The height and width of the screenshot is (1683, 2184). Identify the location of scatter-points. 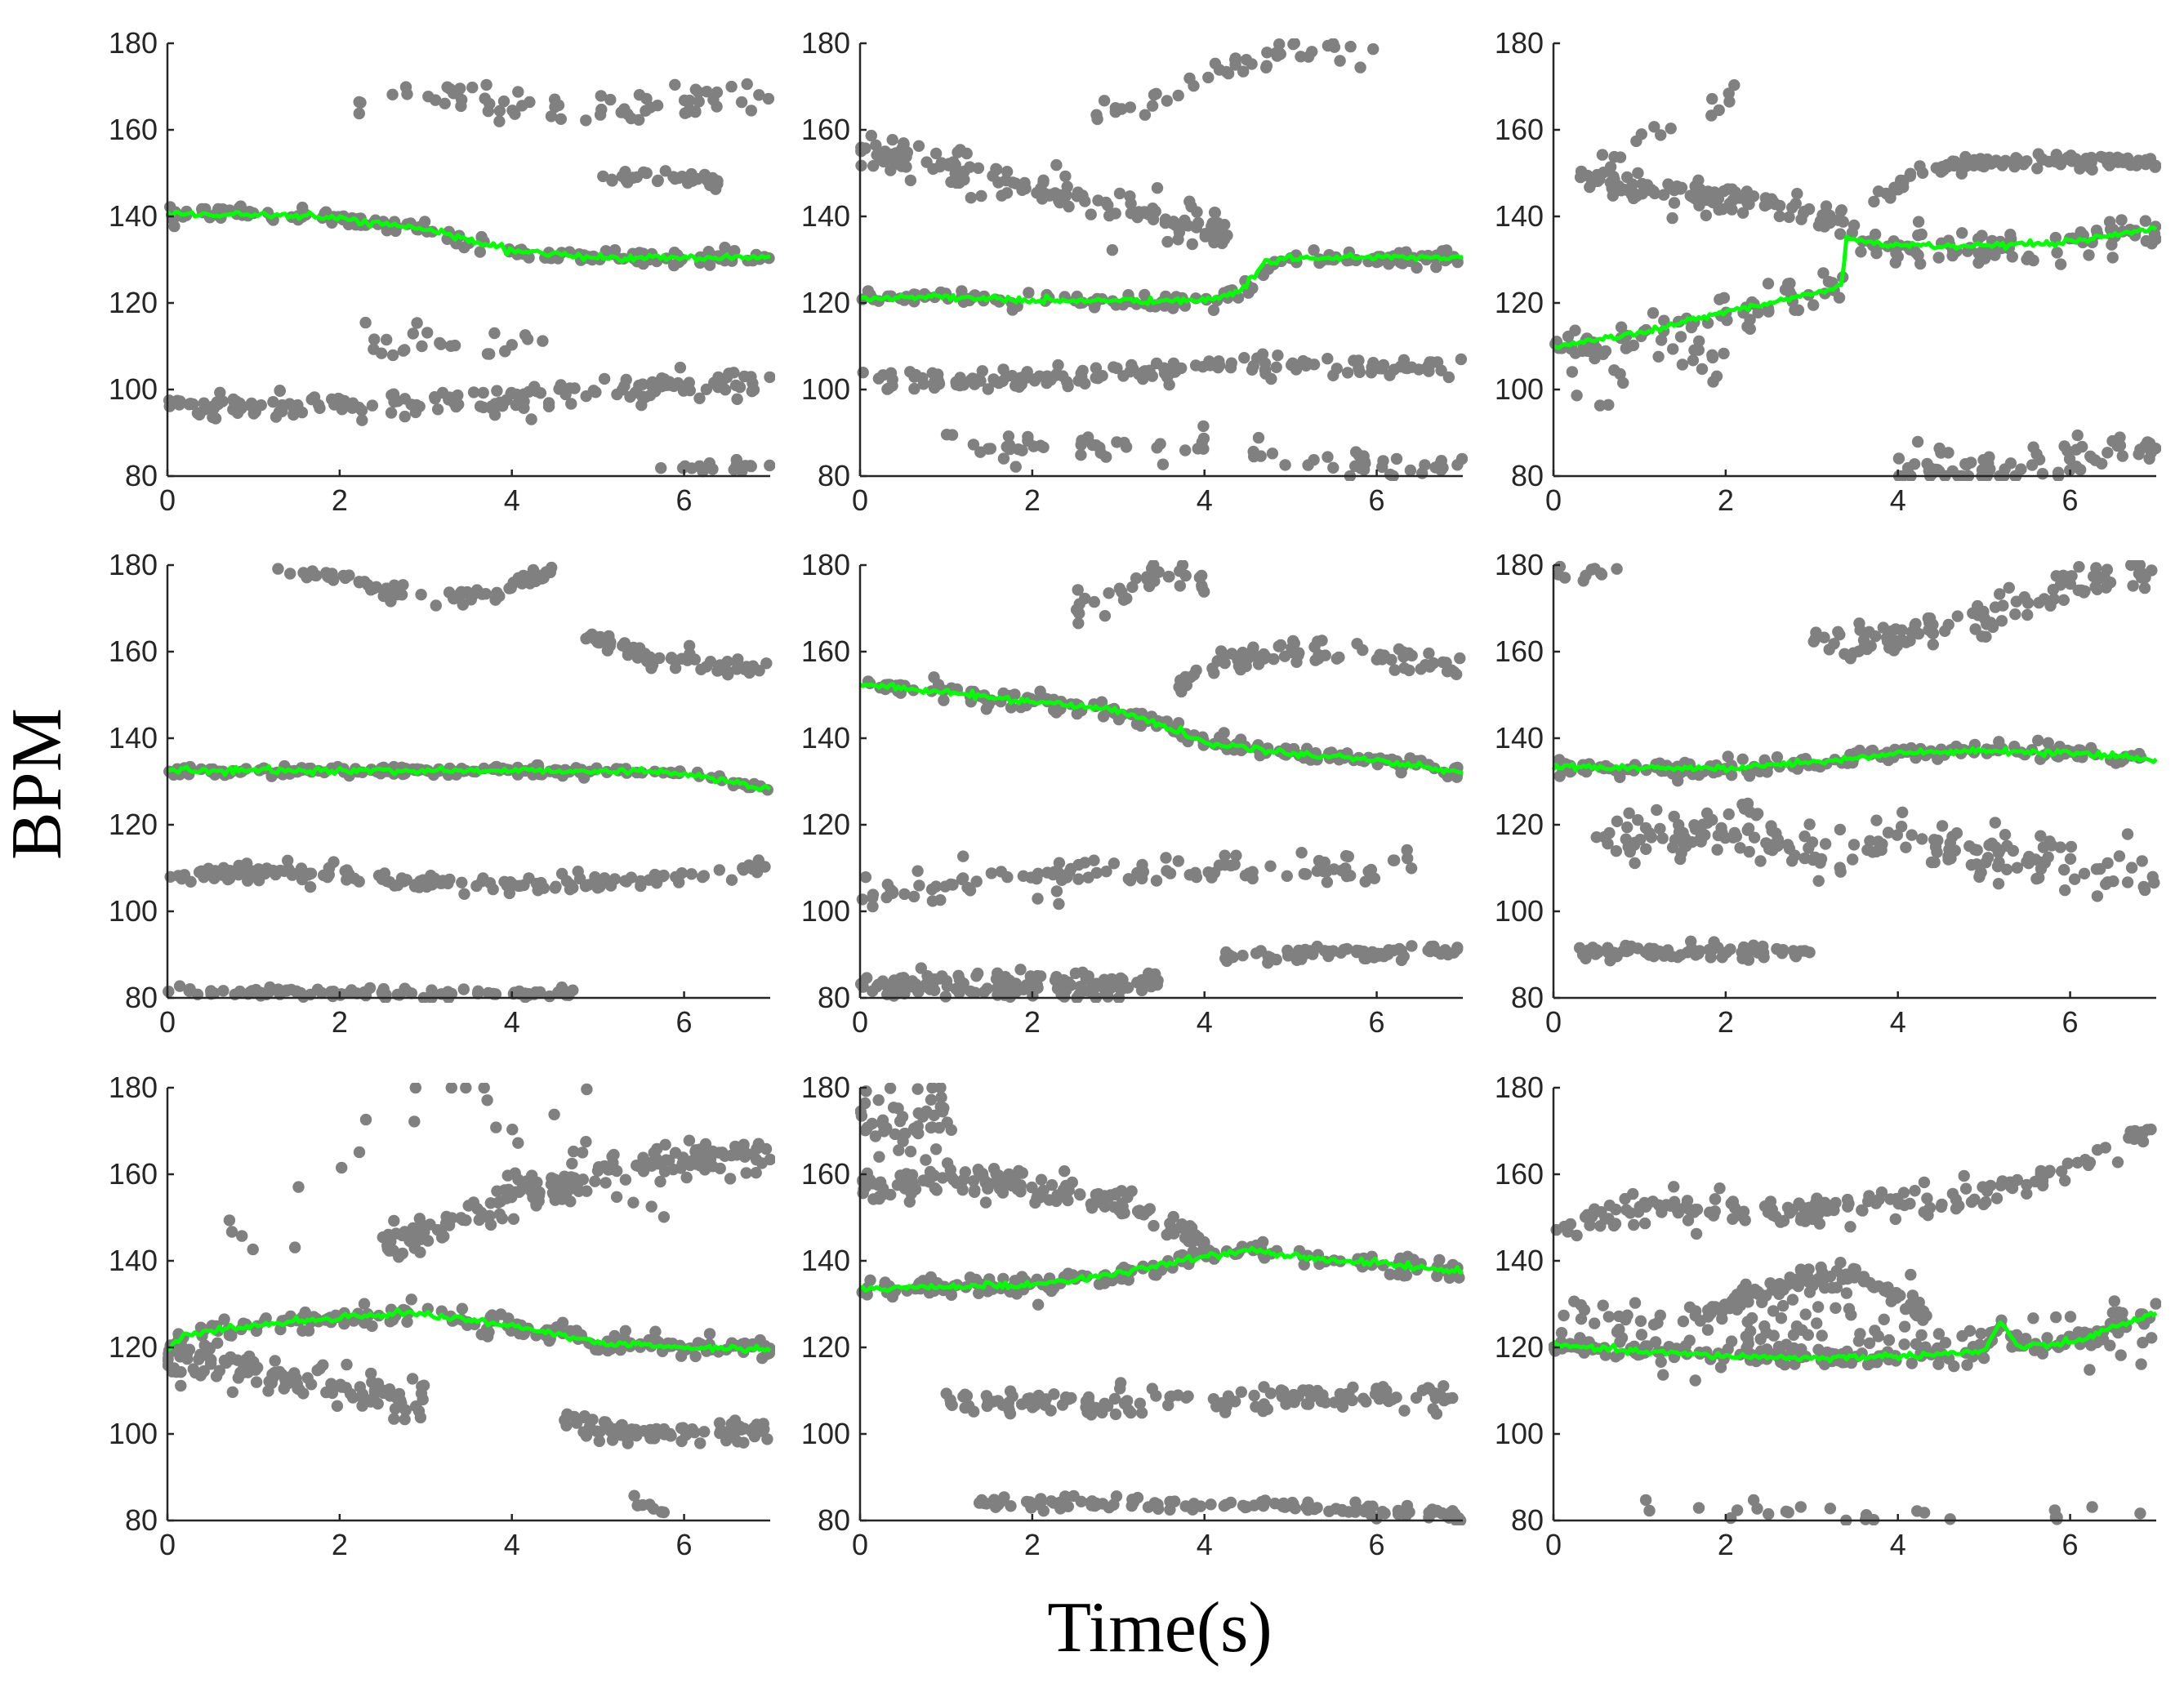
(469, 278).